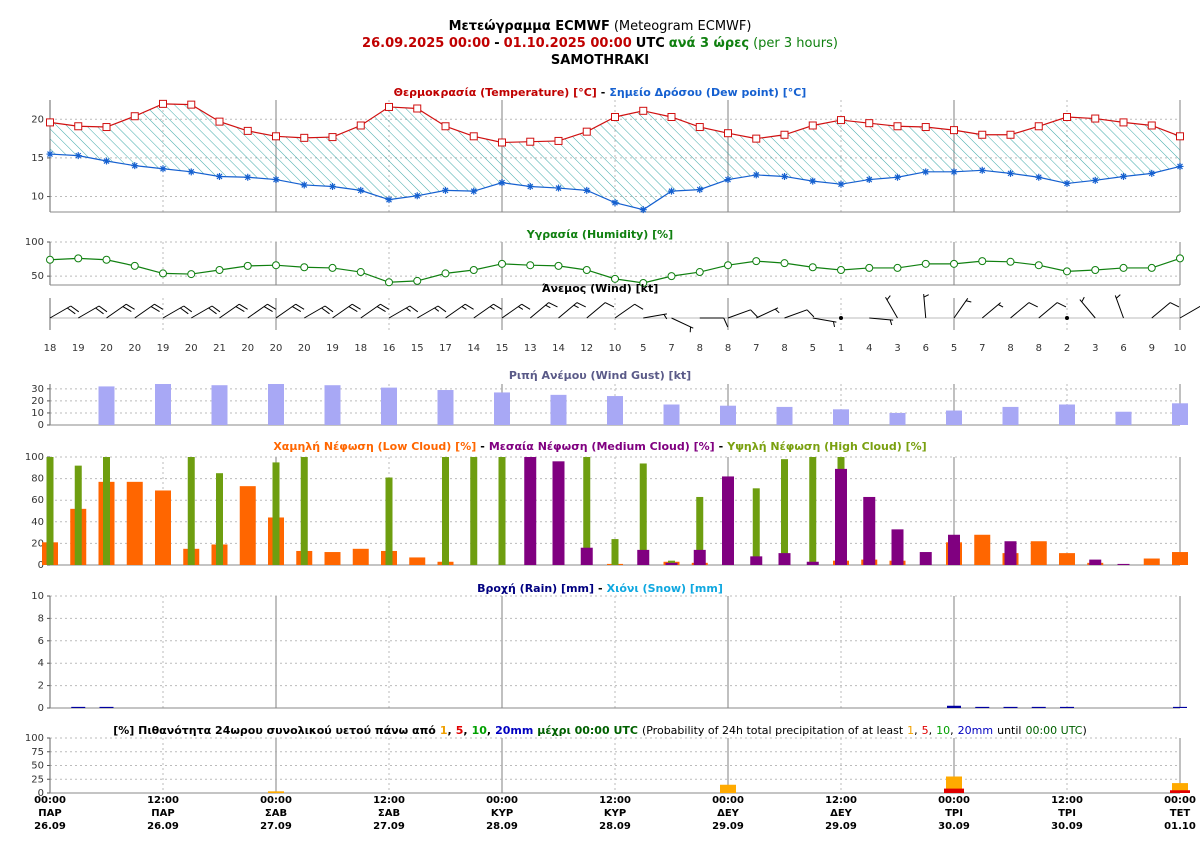  What do you see at coordinates (643, 348) in the screenshot?
I see `wind-speed-label: 5` at bounding box center [643, 348].